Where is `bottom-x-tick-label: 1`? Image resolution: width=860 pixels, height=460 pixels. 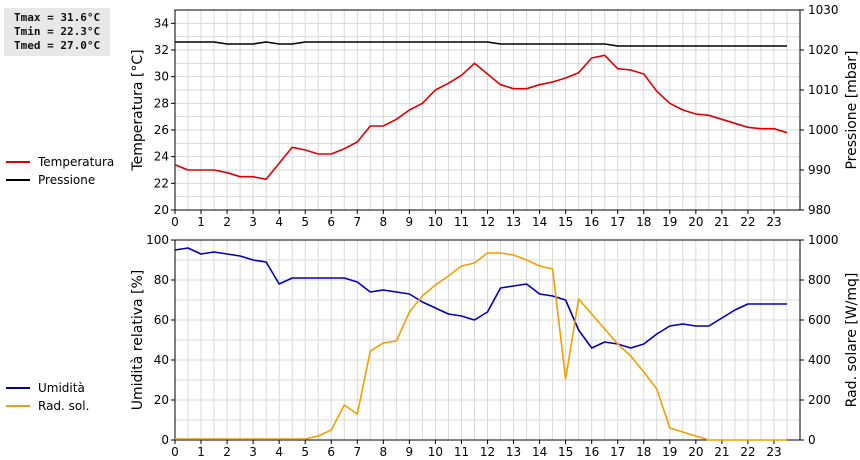
bottom-x-tick-label: 1 is located at coordinates (201, 452).